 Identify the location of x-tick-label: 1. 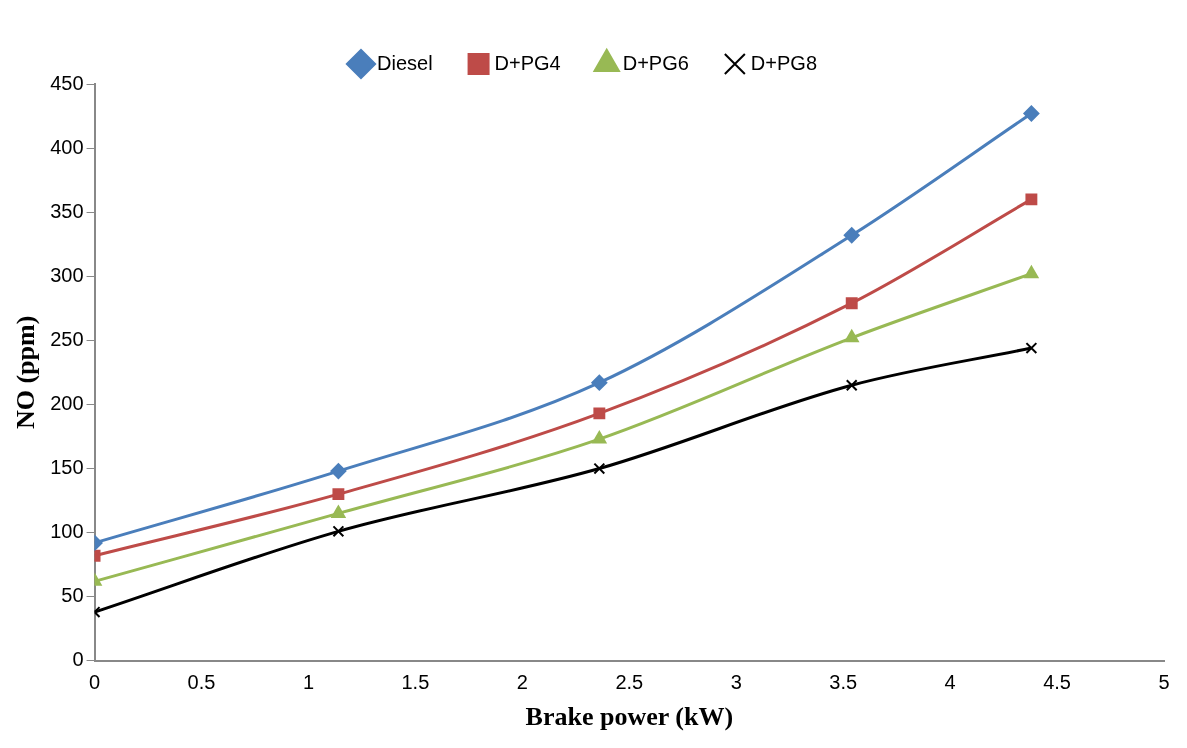
(308, 682).